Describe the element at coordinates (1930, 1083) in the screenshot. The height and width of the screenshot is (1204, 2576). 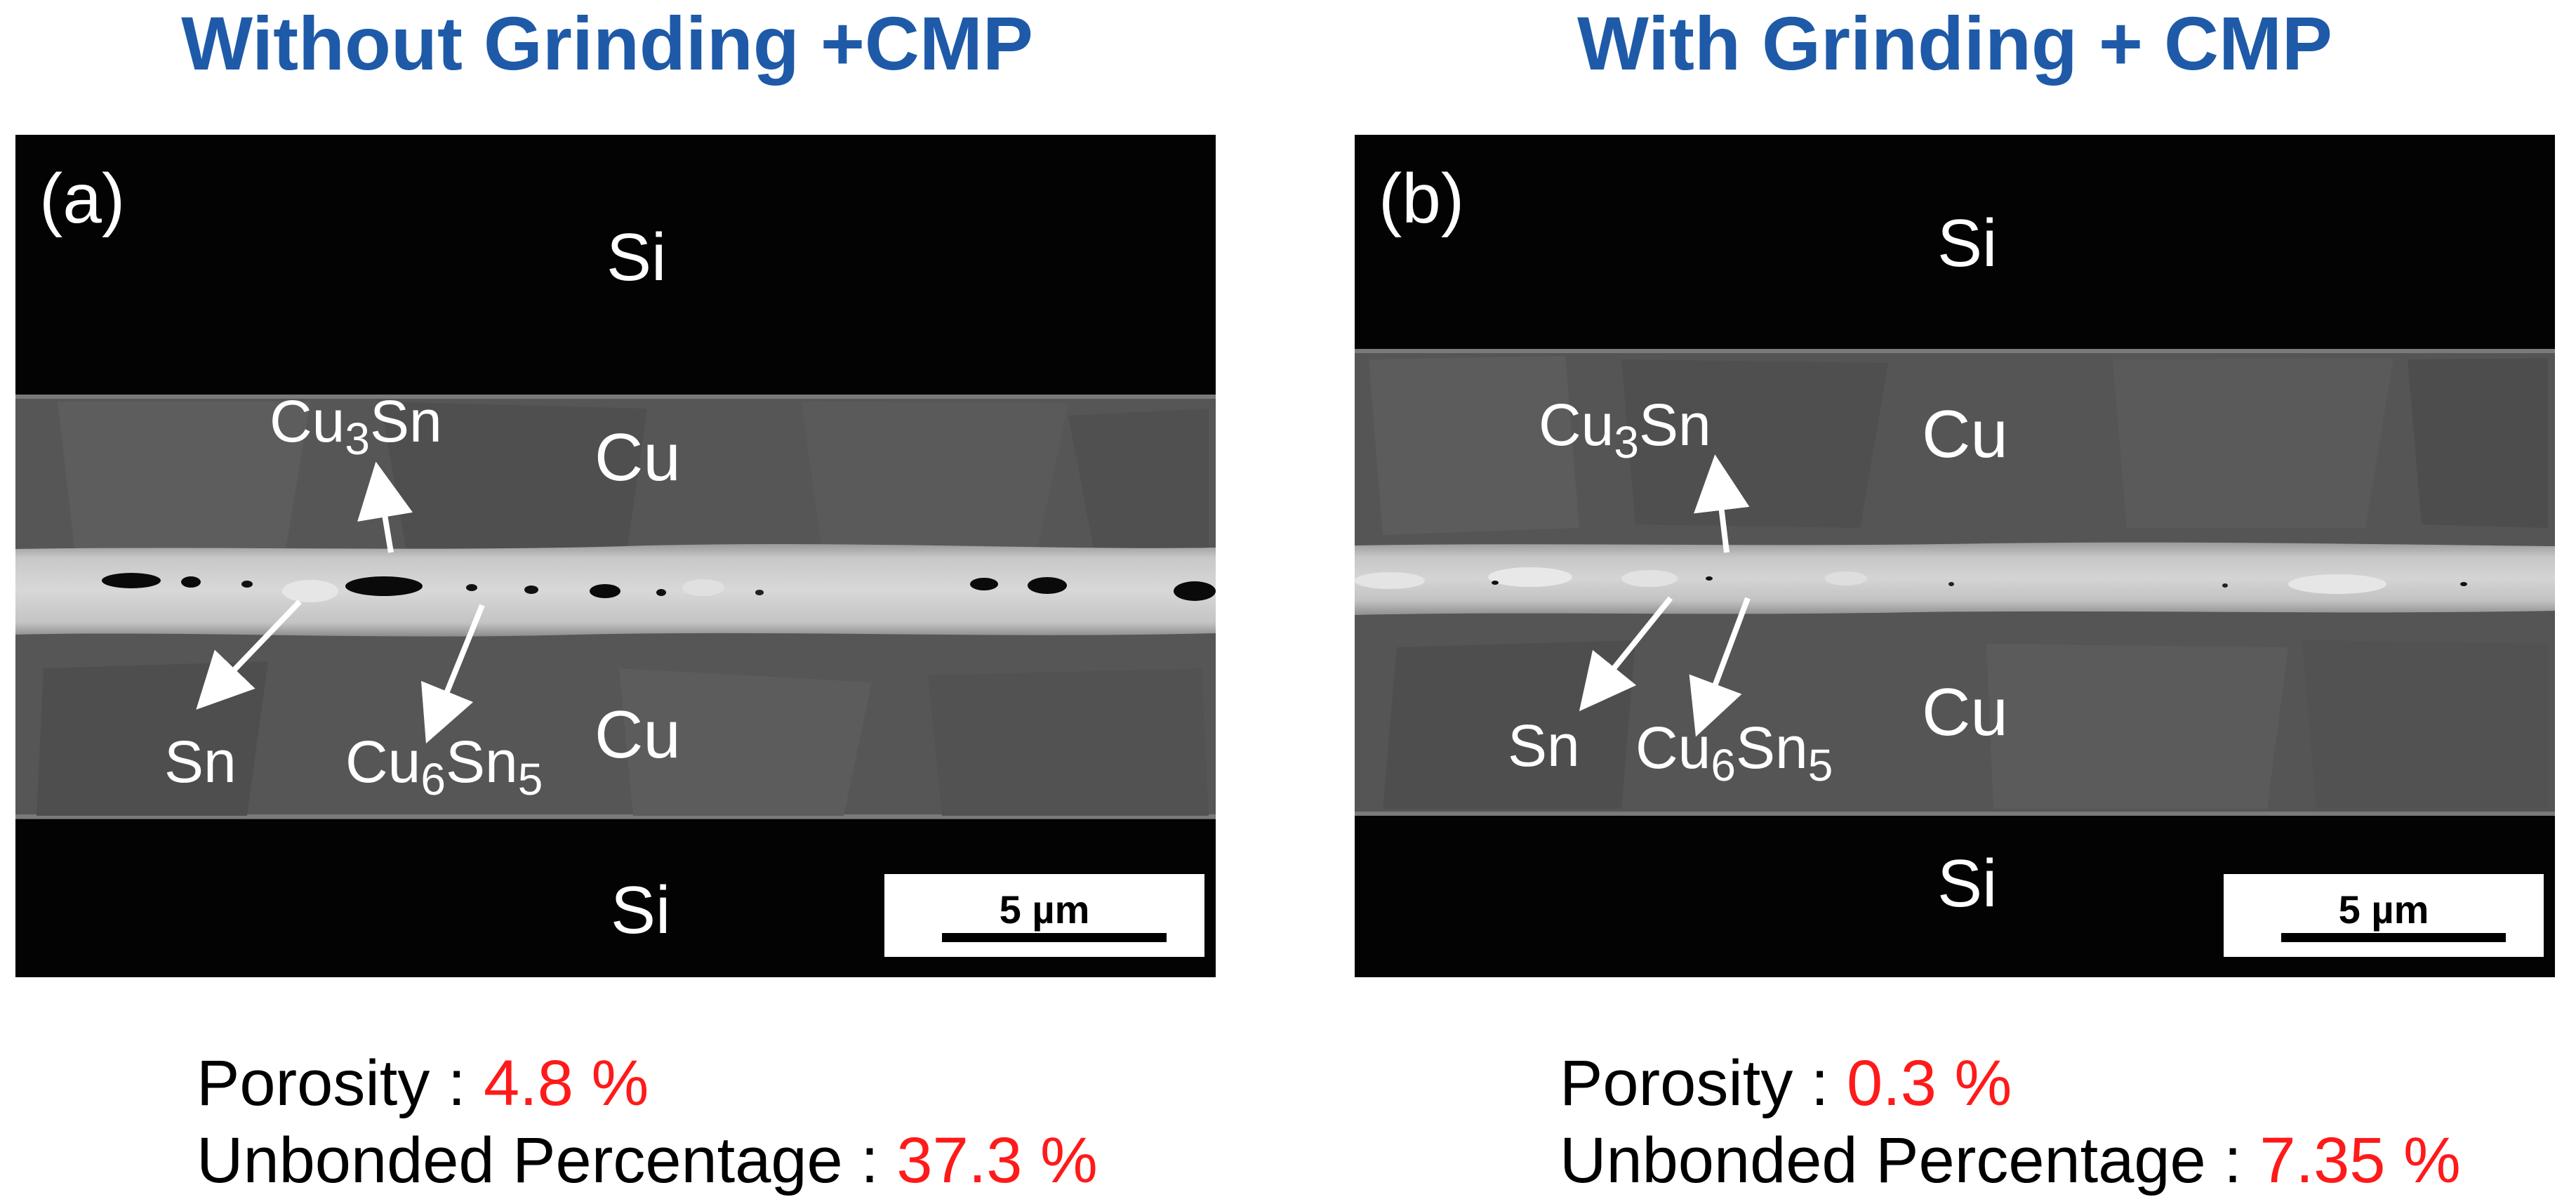
I see `porosity-value: 0.3 %` at that location.